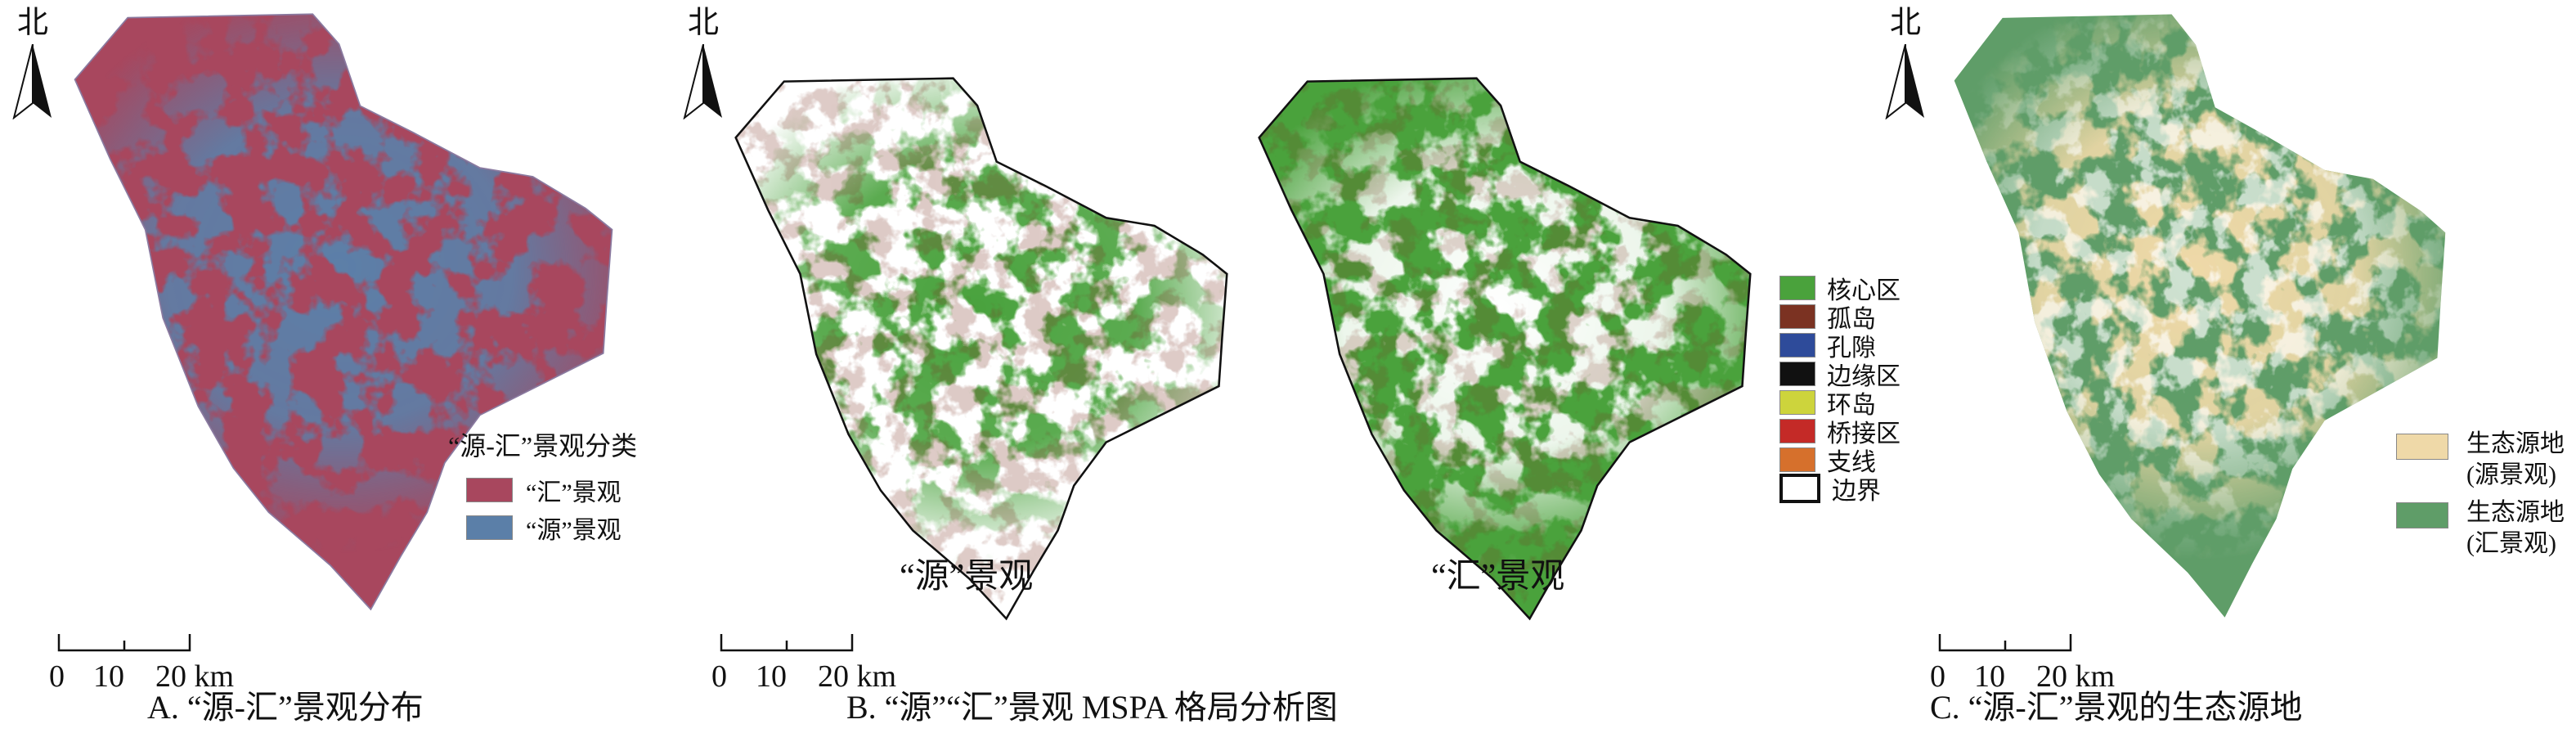 The image size is (2576, 733). I want to click on legend-item-mspa: 环岛, so click(1840, 403).